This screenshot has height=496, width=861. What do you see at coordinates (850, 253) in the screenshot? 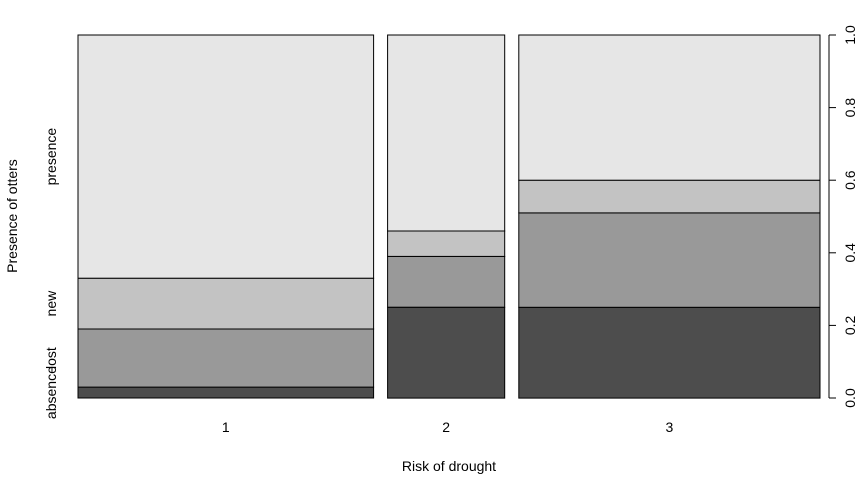
I see `right-tick-label: 0.4` at bounding box center [850, 253].